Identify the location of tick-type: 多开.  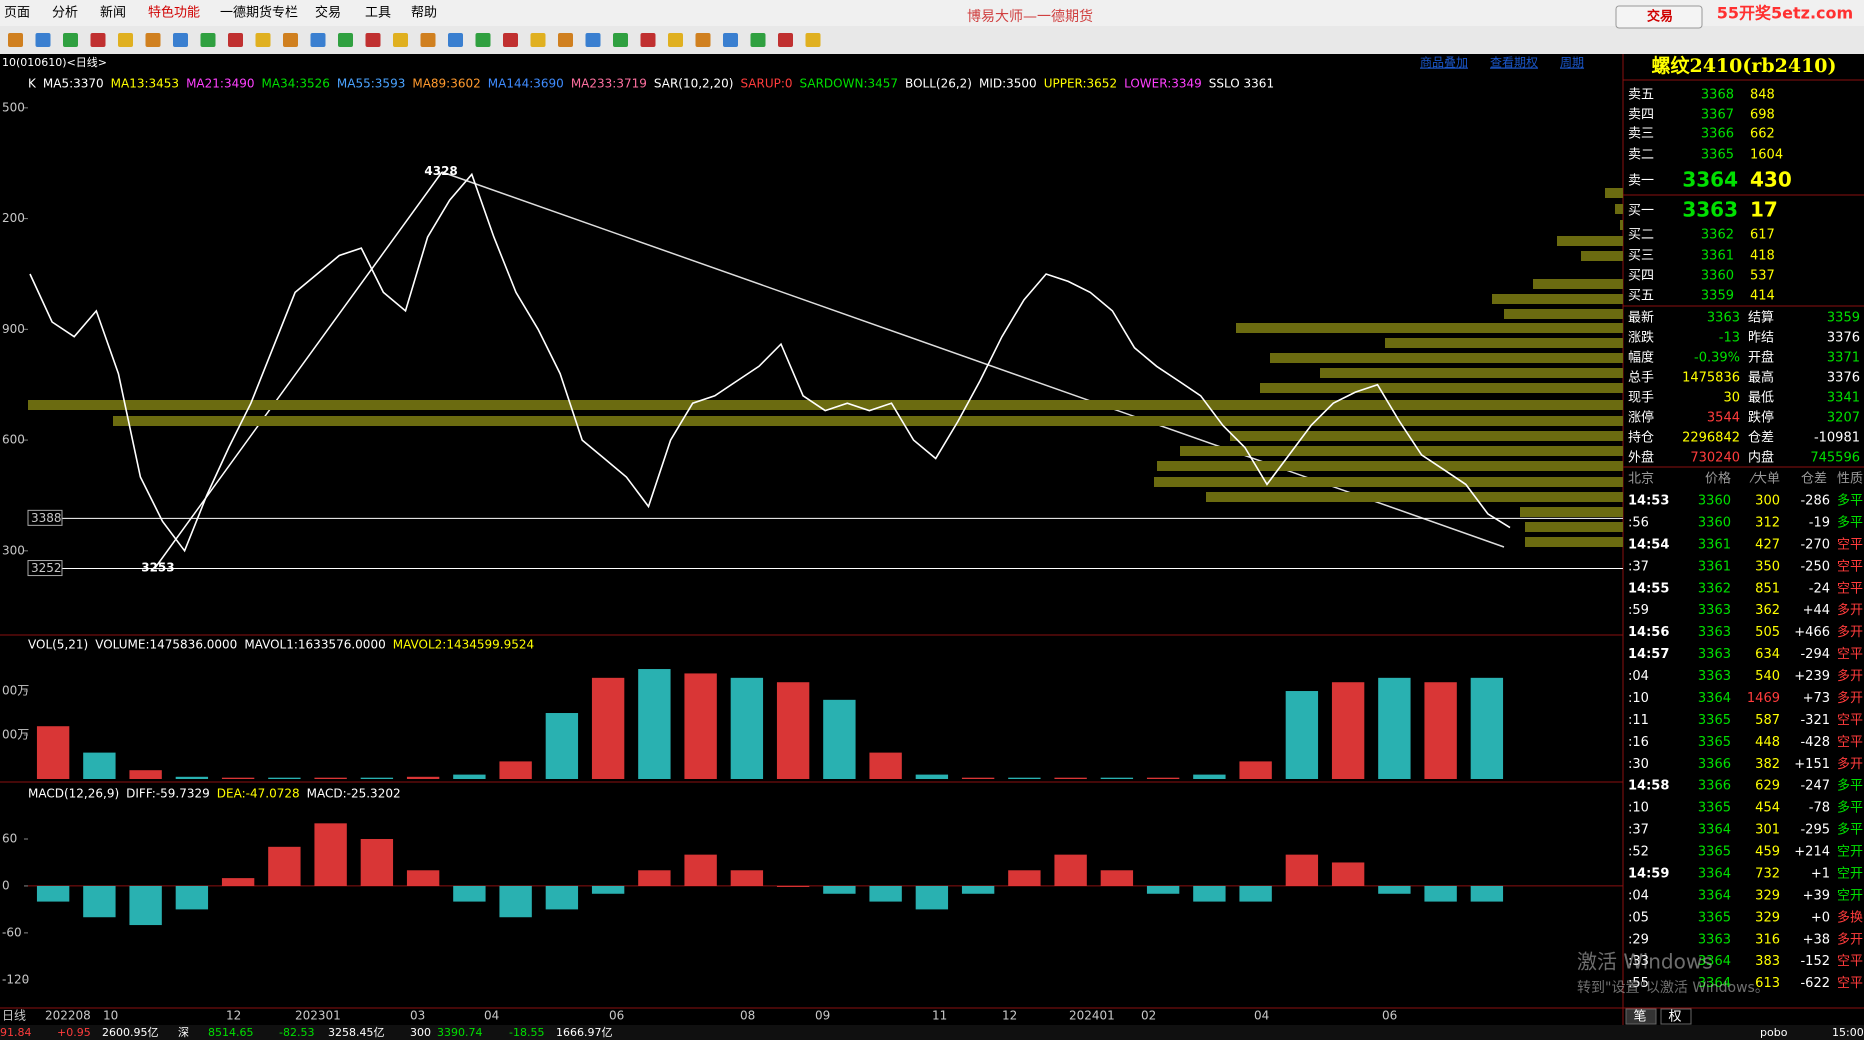
(1850, 632).